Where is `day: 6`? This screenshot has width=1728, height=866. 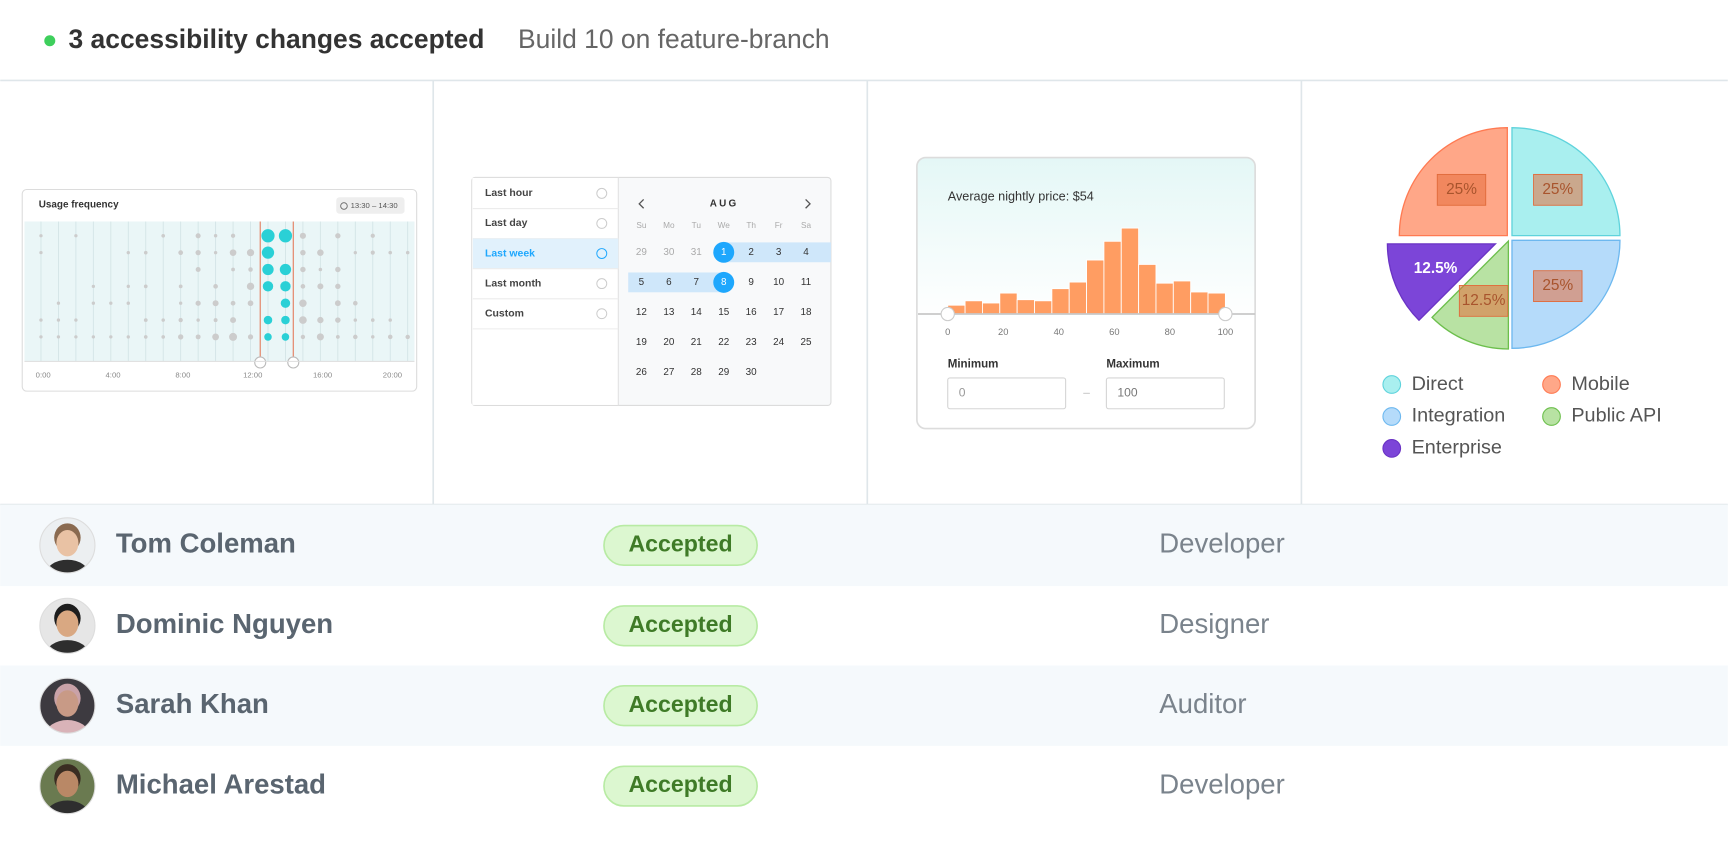
day: 6 is located at coordinates (669, 282).